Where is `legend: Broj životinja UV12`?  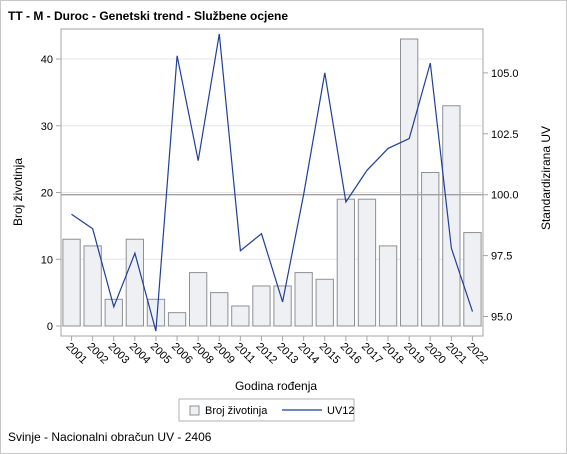 legend: Broj životinja UV12 is located at coordinates (266, 410).